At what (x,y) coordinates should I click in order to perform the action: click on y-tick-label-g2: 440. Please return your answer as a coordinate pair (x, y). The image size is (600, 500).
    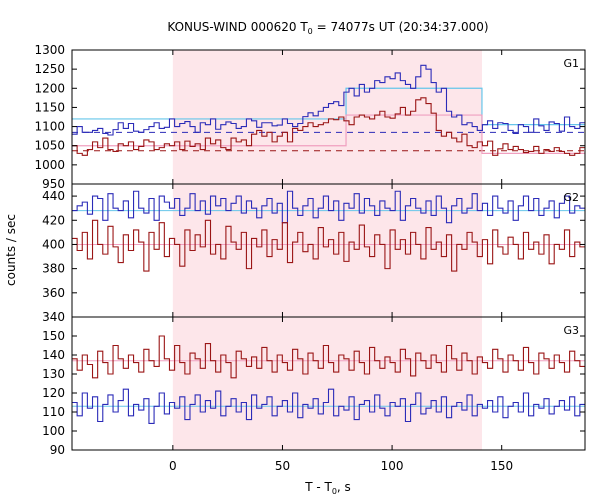
    Looking at the image, I should click on (53, 196).